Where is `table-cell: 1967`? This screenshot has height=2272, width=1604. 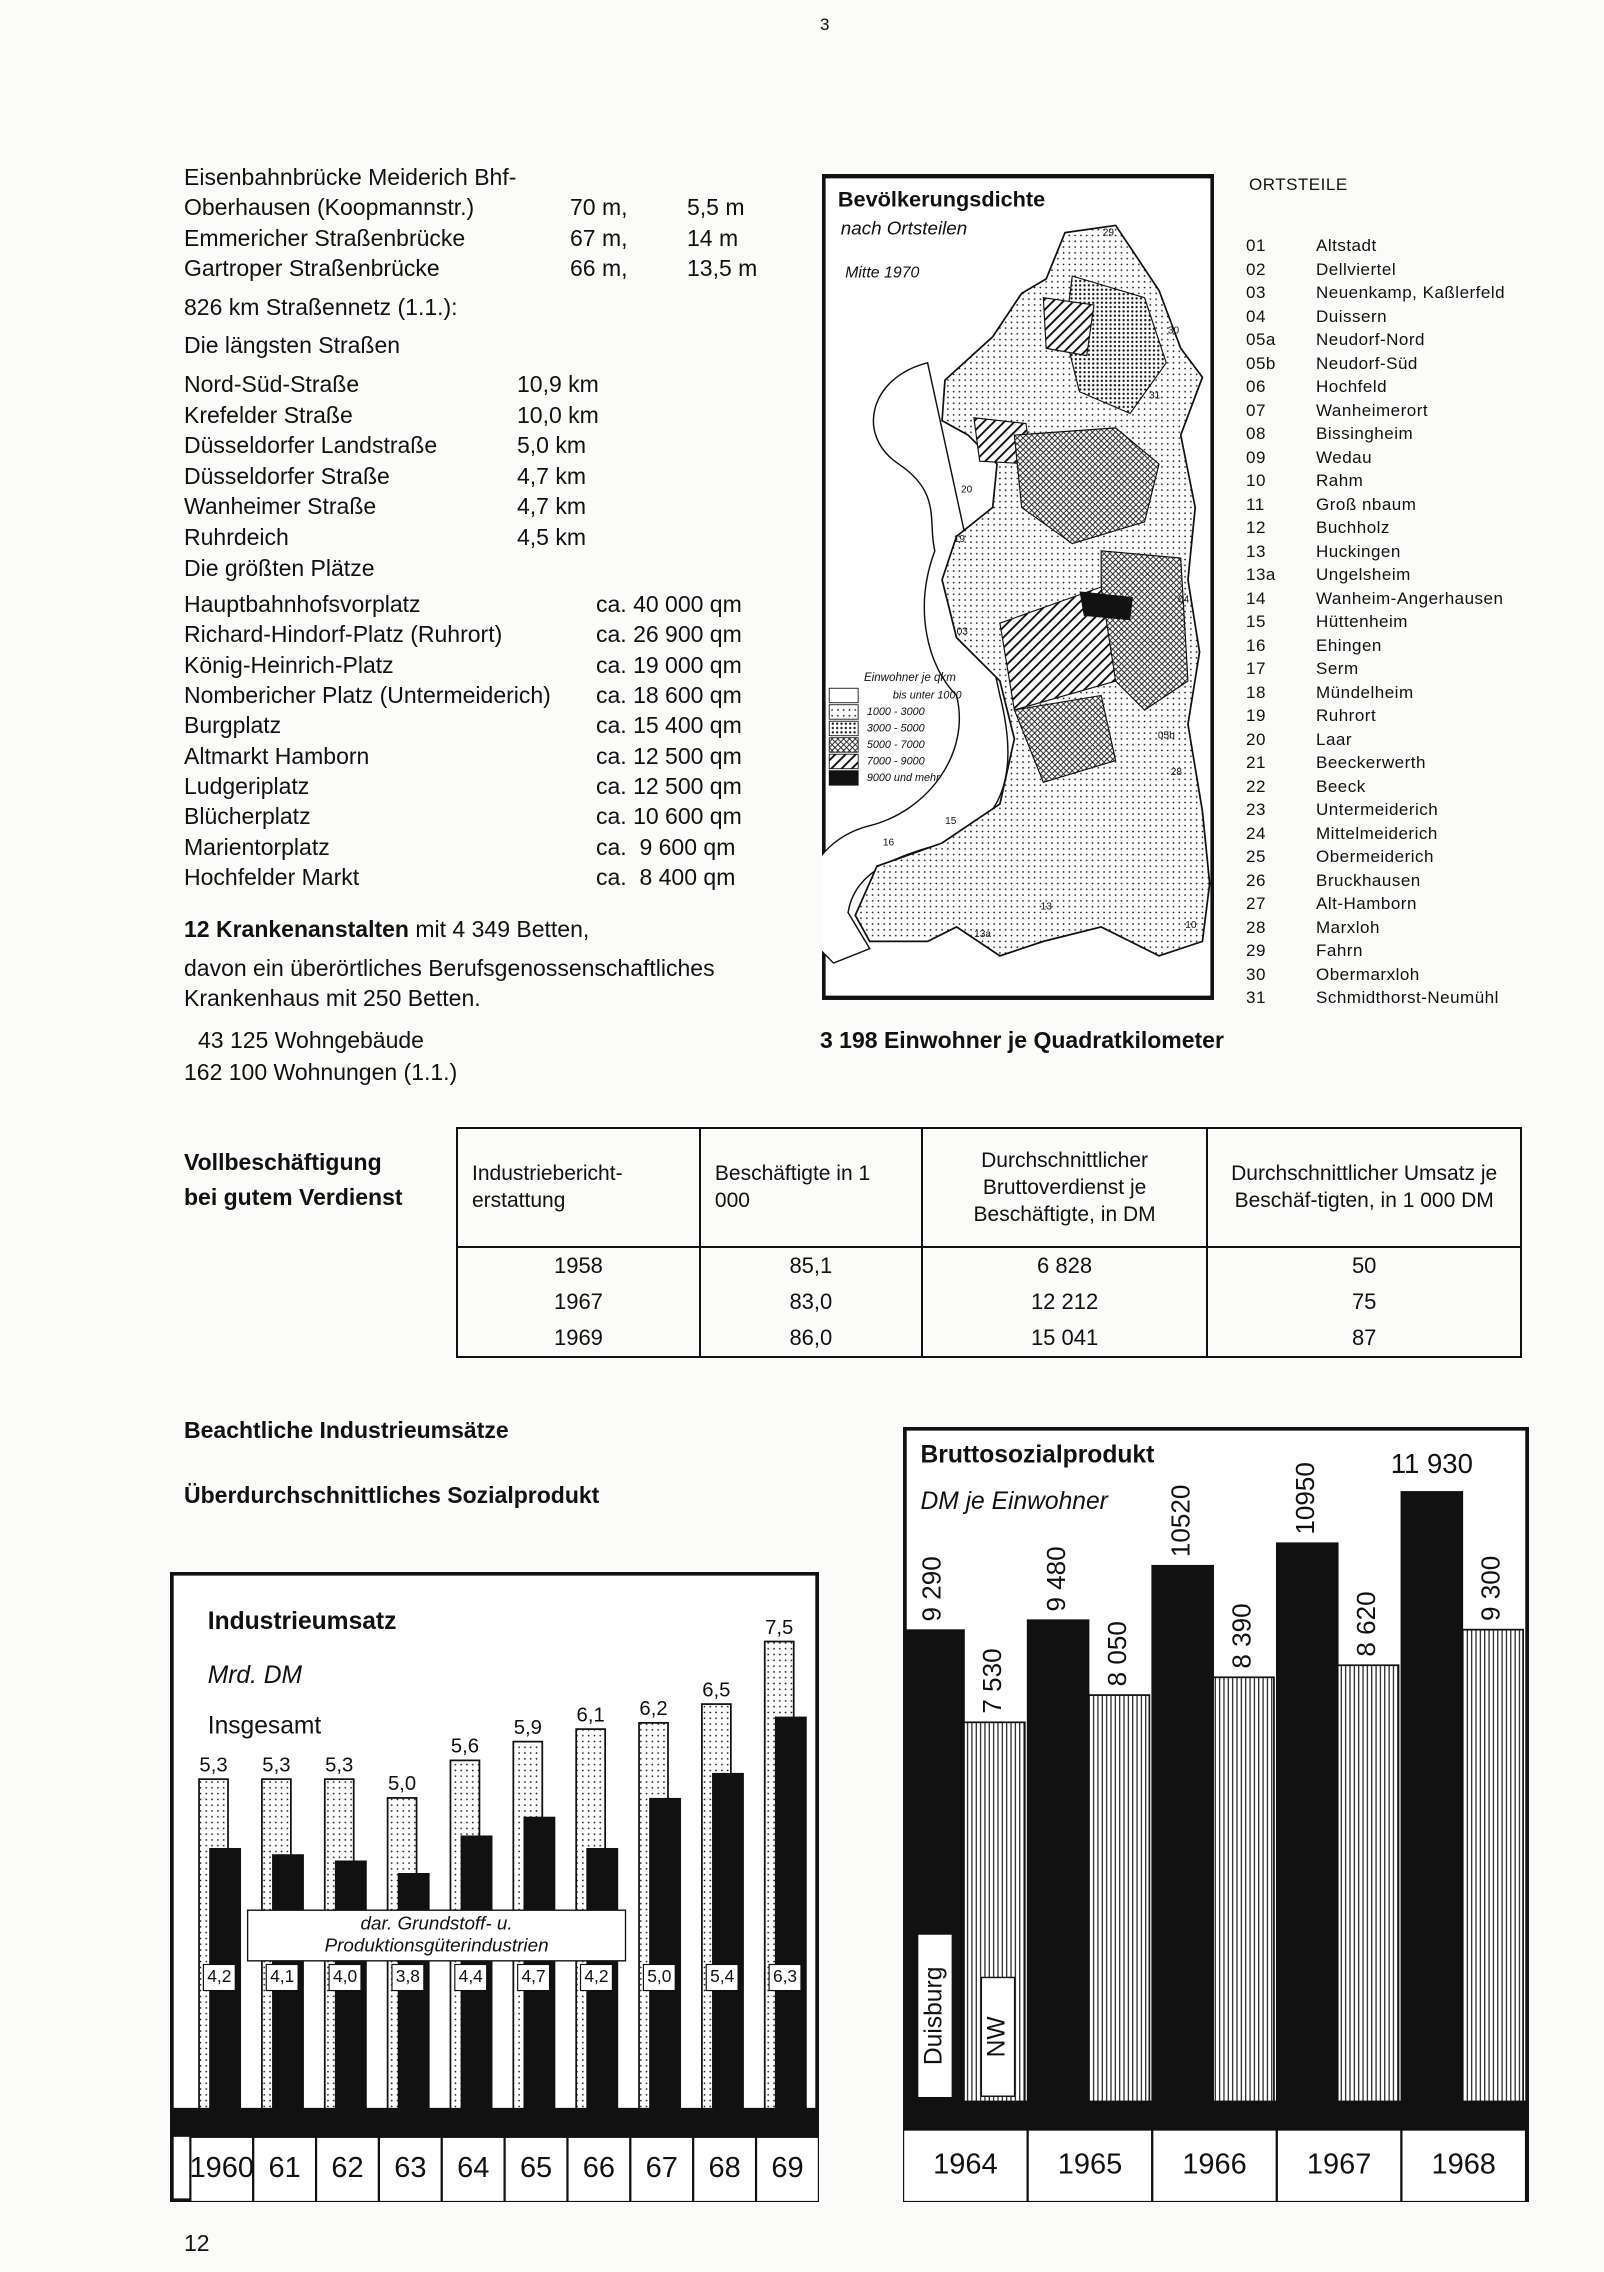
table-cell: 1967 is located at coordinates (578, 1301).